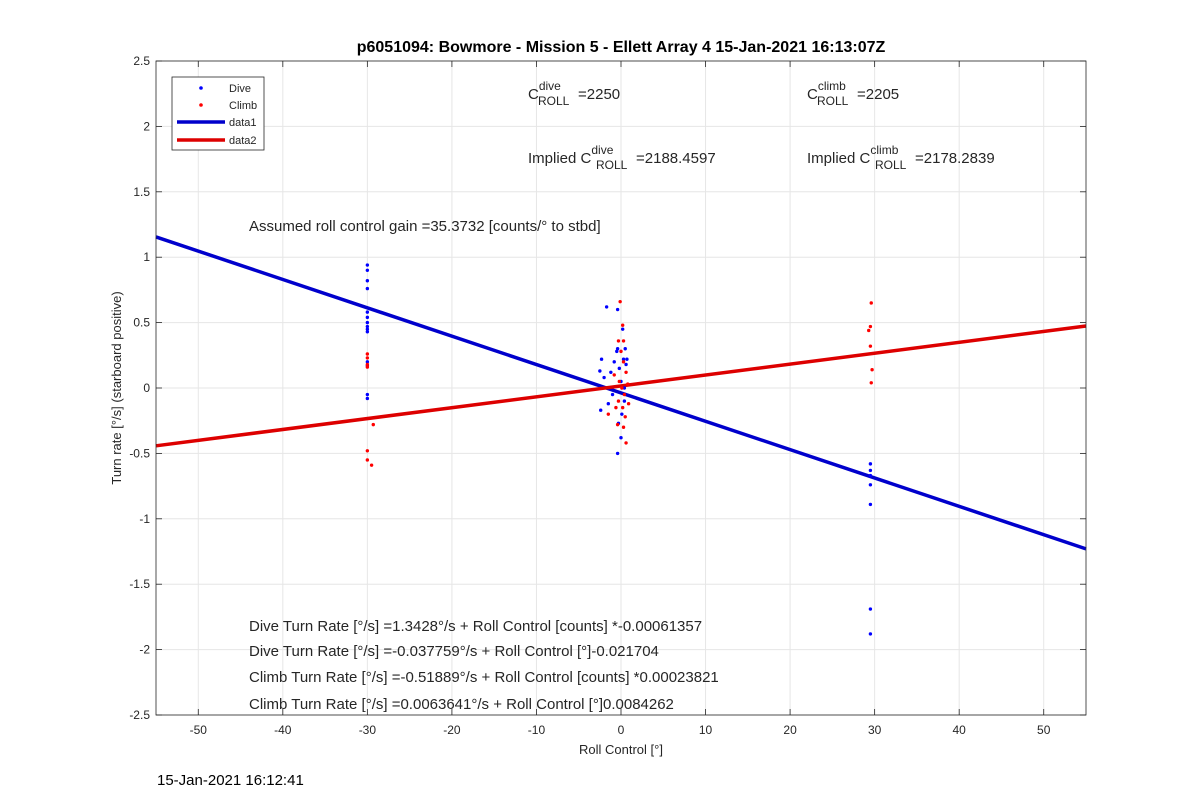 The height and width of the screenshot is (804, 1200). I want to click on y-tick-label: -0.5, so click(139, 453).